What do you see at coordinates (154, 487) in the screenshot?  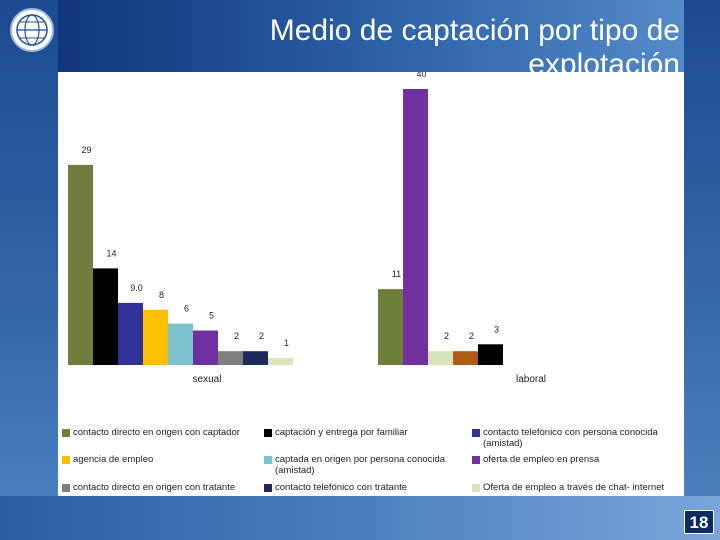 I see `legend-label: contacto directo en origen con tratante` at bounding box center [154, 487].